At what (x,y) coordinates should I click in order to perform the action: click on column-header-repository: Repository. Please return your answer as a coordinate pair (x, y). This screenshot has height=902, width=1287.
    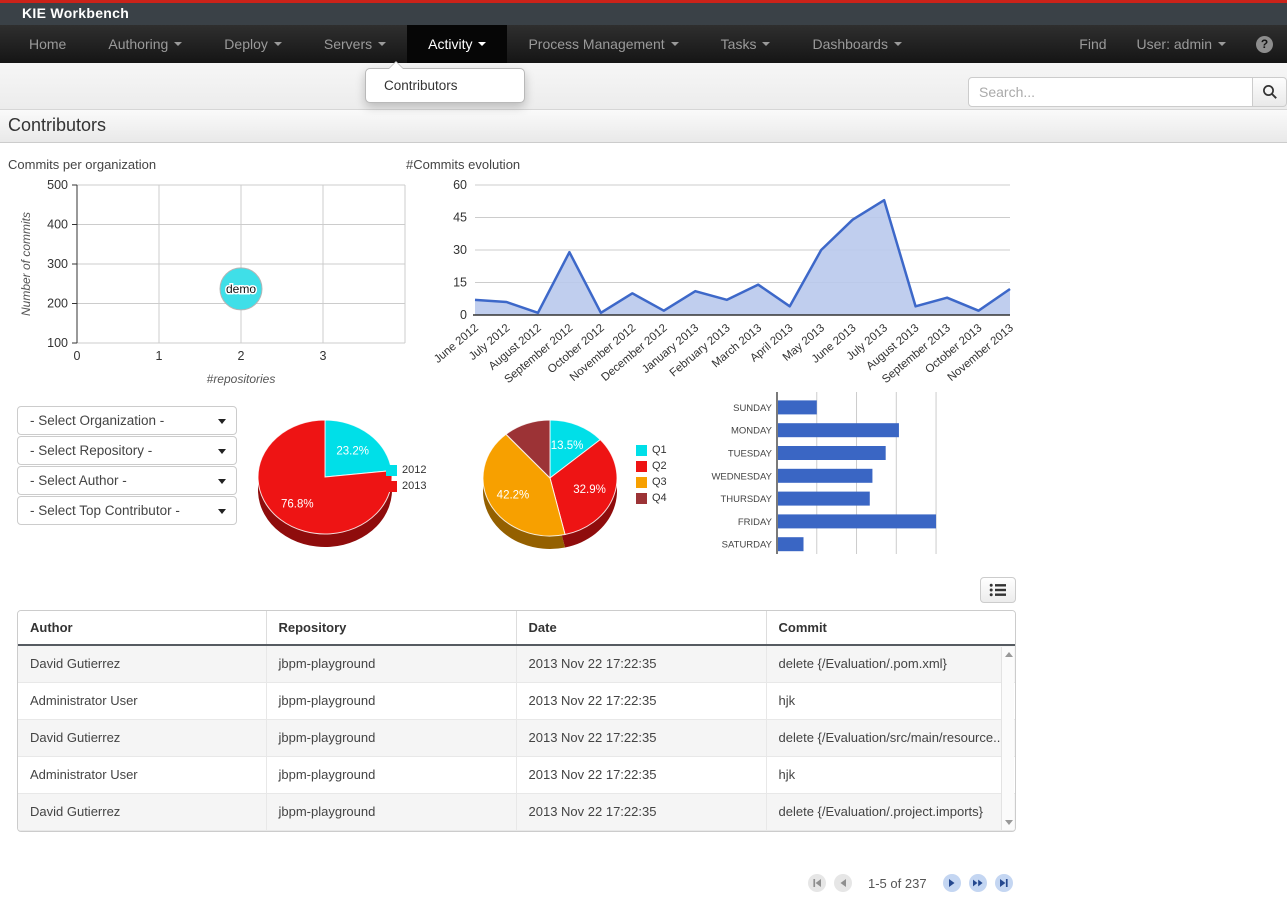
    Looking at the image, I should click on (391, 628).